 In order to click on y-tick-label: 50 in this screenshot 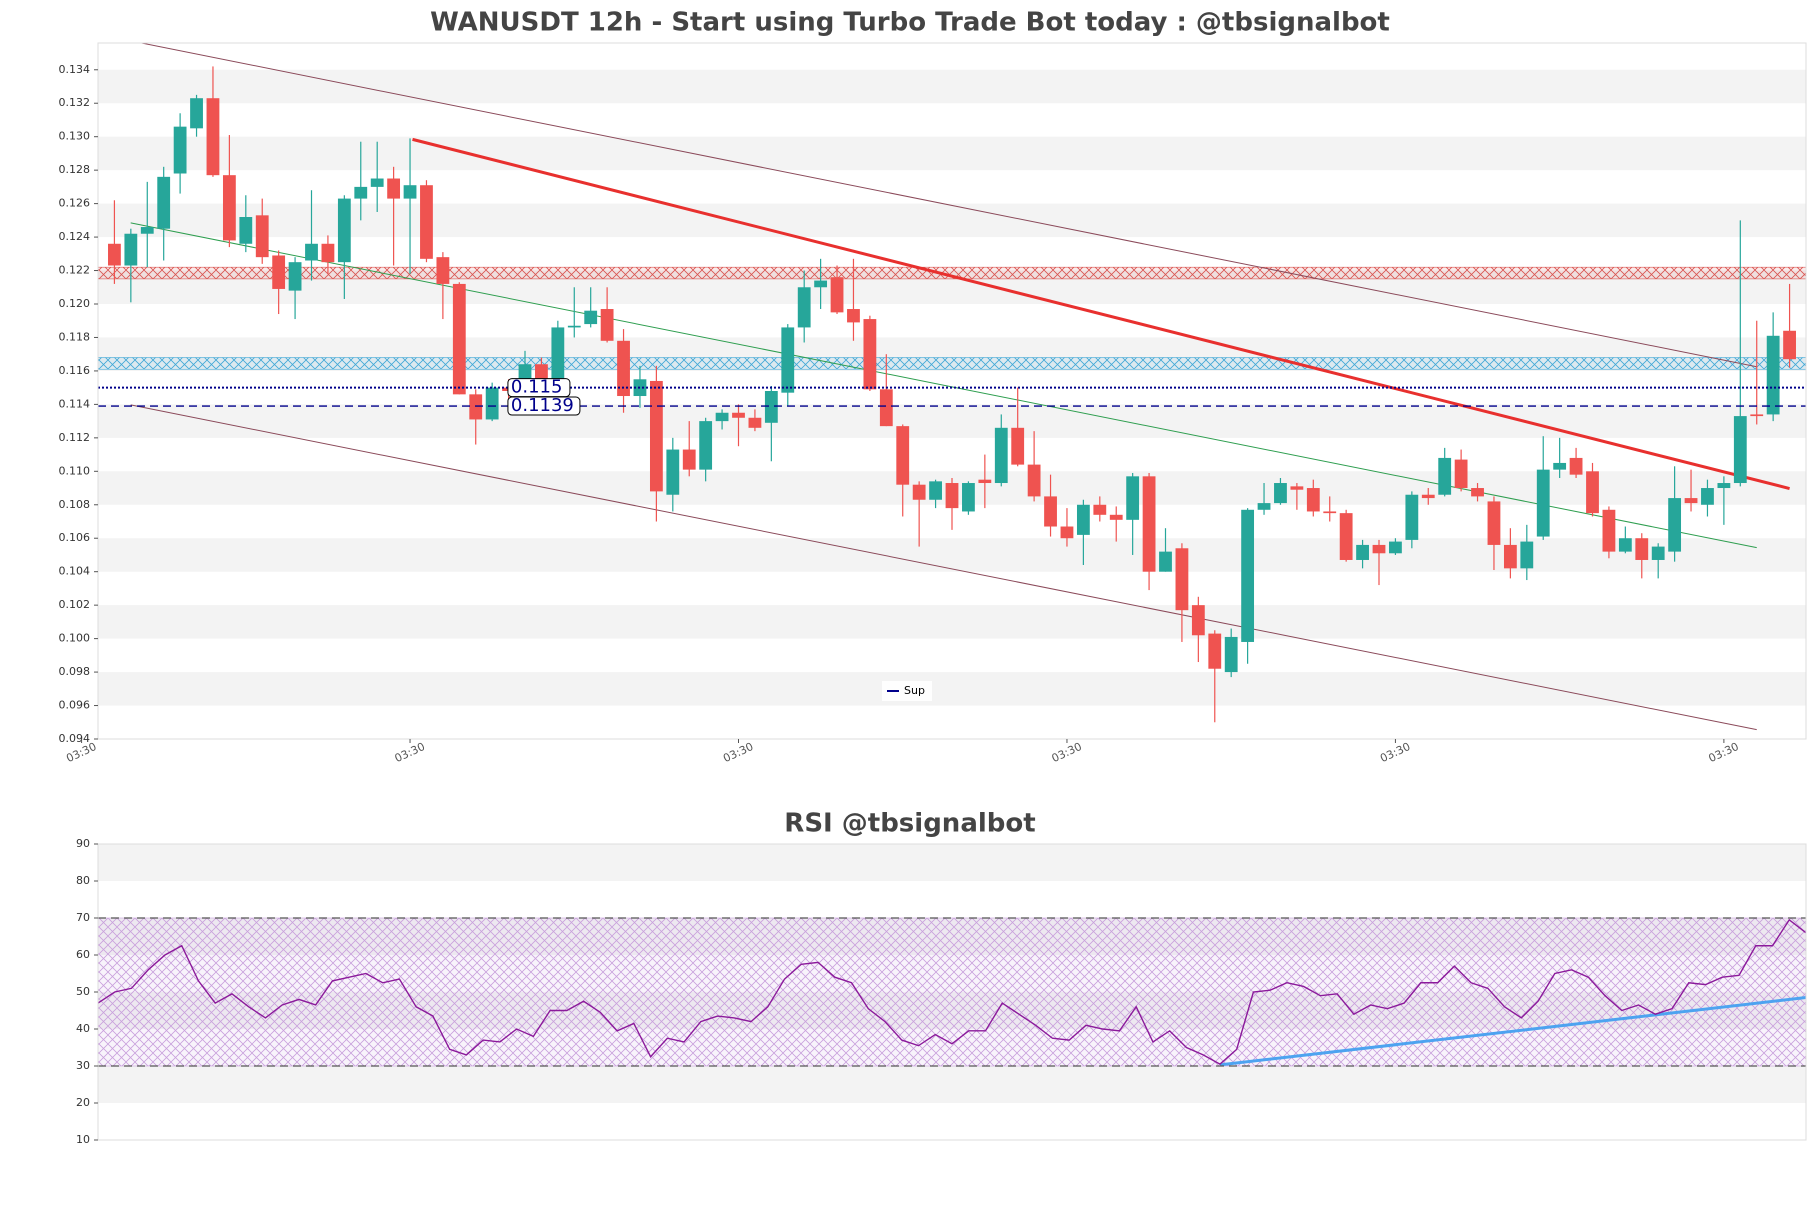, I will do `click(83, 991)`.